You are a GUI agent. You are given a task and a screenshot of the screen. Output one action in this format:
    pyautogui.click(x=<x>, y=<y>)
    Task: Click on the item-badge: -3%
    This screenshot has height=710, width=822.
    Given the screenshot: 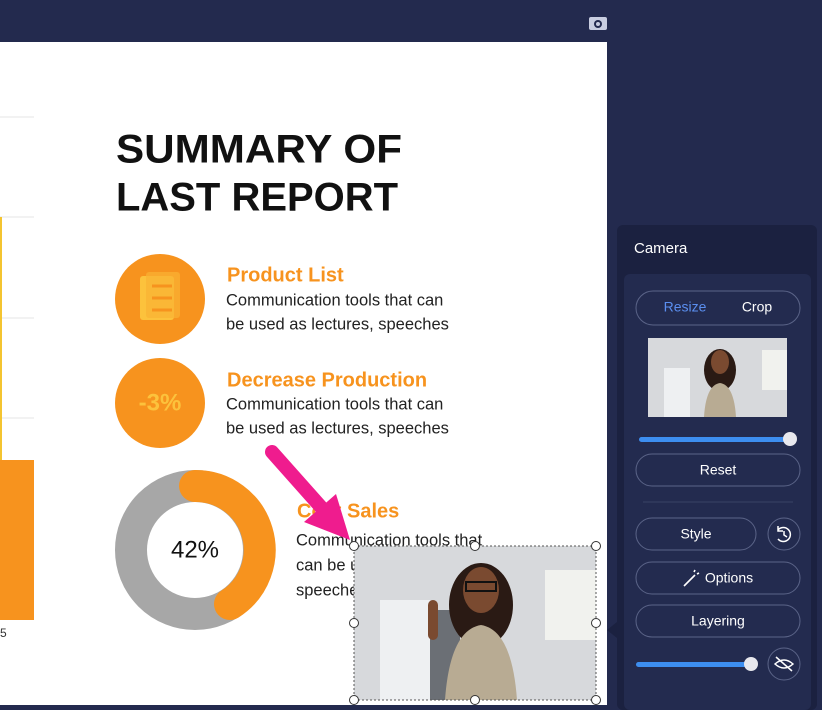 What is the action you would take?
    pyautogui.click(x=160, y=402)
    